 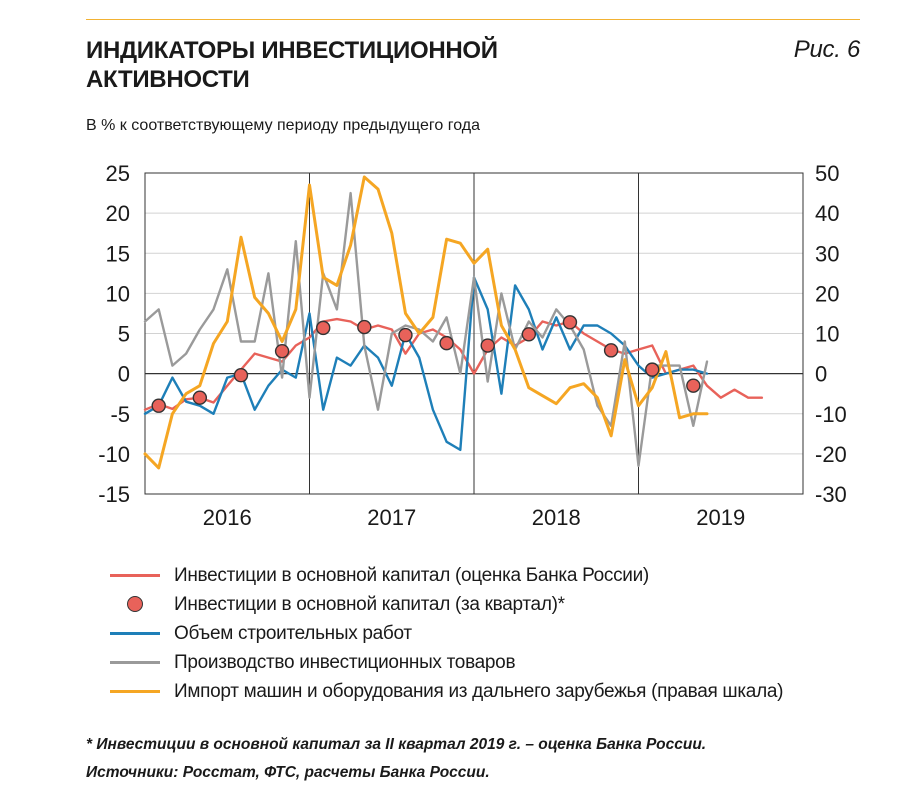 I want to click on y-tick-label-right: -20, so click(x=831, y=454).